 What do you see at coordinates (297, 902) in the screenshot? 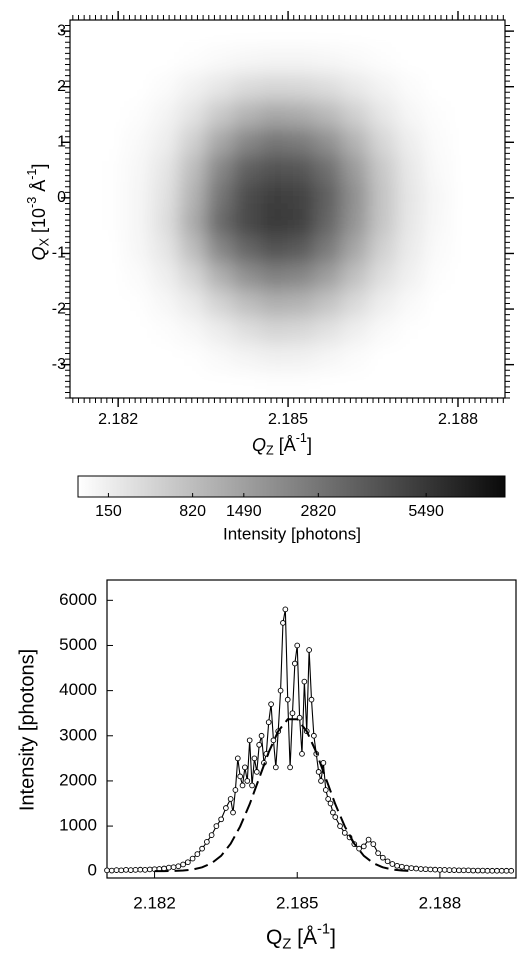
I see `x-tick-label: 2.185` at bounding box center [297, 902].